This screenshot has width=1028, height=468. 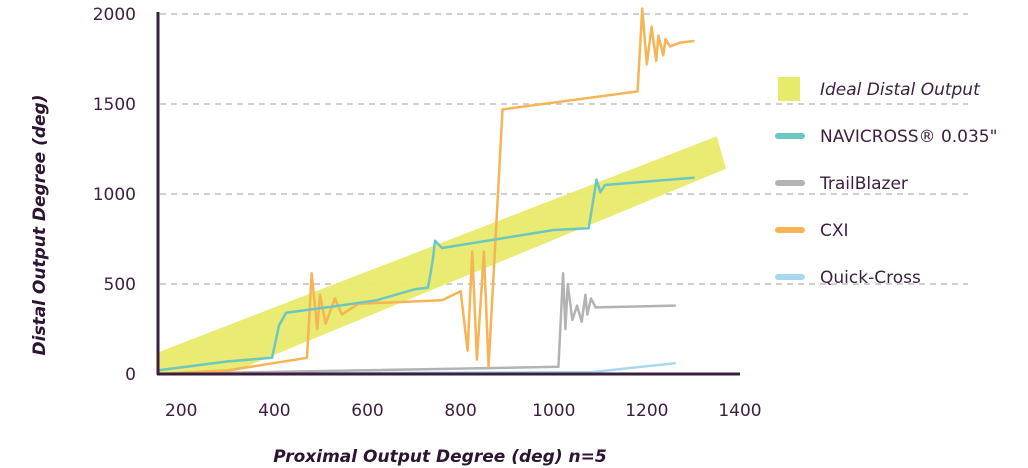 What do you see at coordinates (120, 285) in the screenshot?
I see `y-tick-label-500: 500` at bounding box center [120, 285].